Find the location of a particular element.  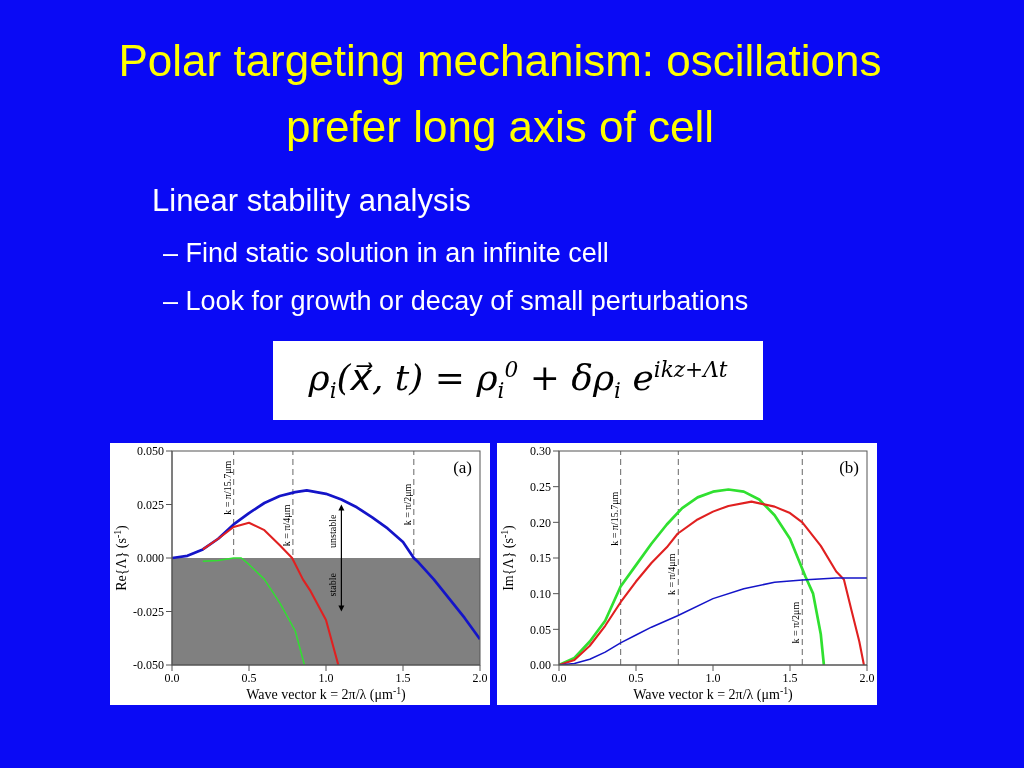

y-tick-label: 0.20 is located at coordinates (540, 522).